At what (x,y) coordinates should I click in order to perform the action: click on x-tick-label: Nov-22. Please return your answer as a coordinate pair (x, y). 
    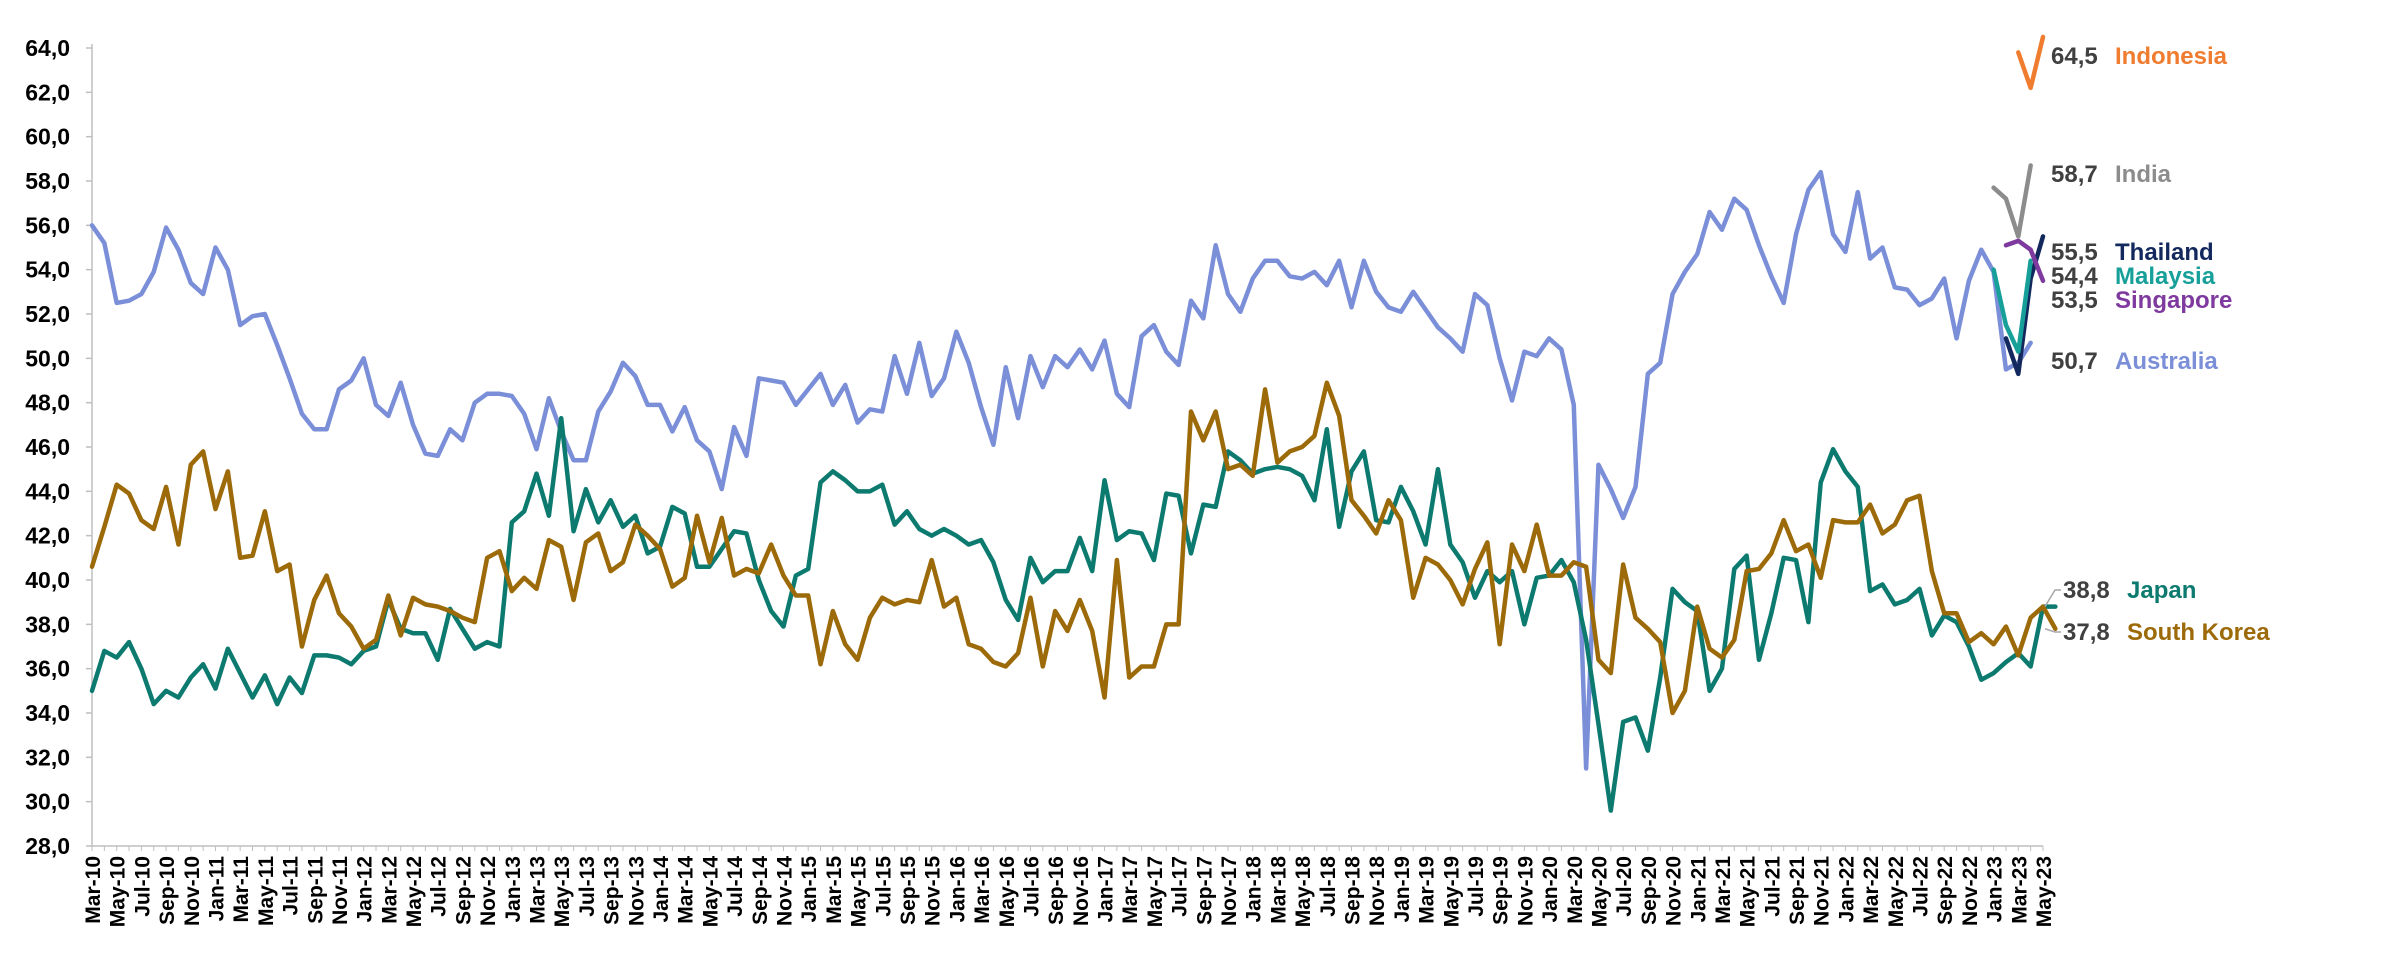
    Looking at the image, I should click on (1970, 891).